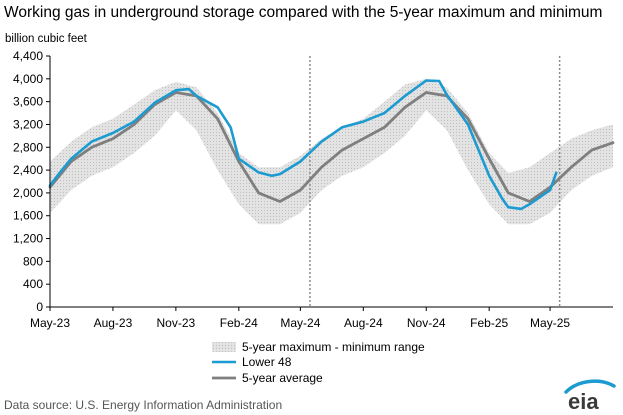  Describe the element at coordinates (176, 323) in the screenshot. I see `x-tick-label: Nov-23` at that location.